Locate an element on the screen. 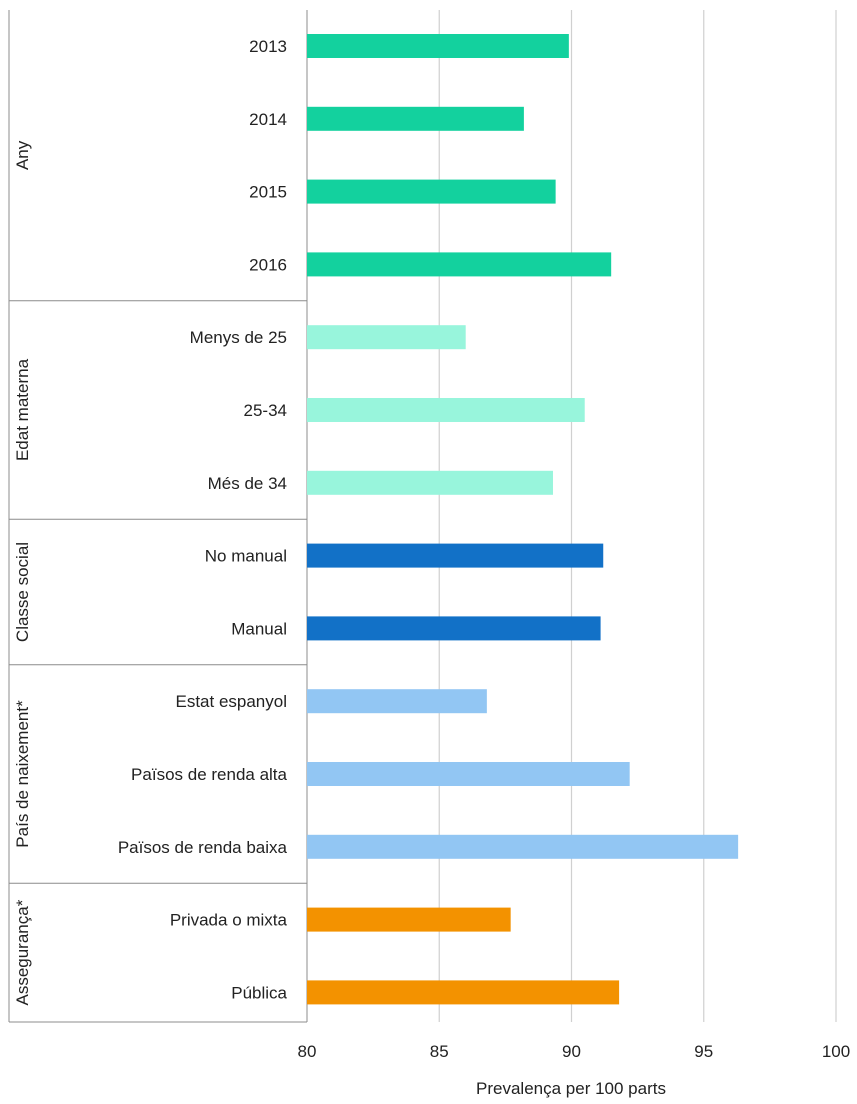  category-label: 2015 is located at coordinates (268, 192).